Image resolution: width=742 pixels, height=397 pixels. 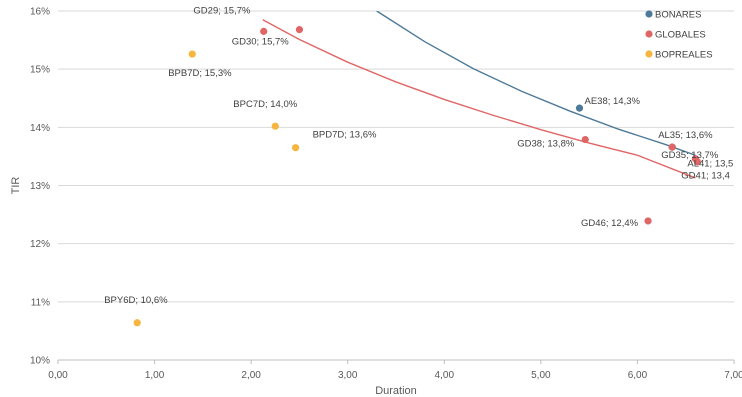 What do you see at coordinates (40, 12) in the screenshot?
I see `y-tick-label: 16%` at bounding box center [40, 12].